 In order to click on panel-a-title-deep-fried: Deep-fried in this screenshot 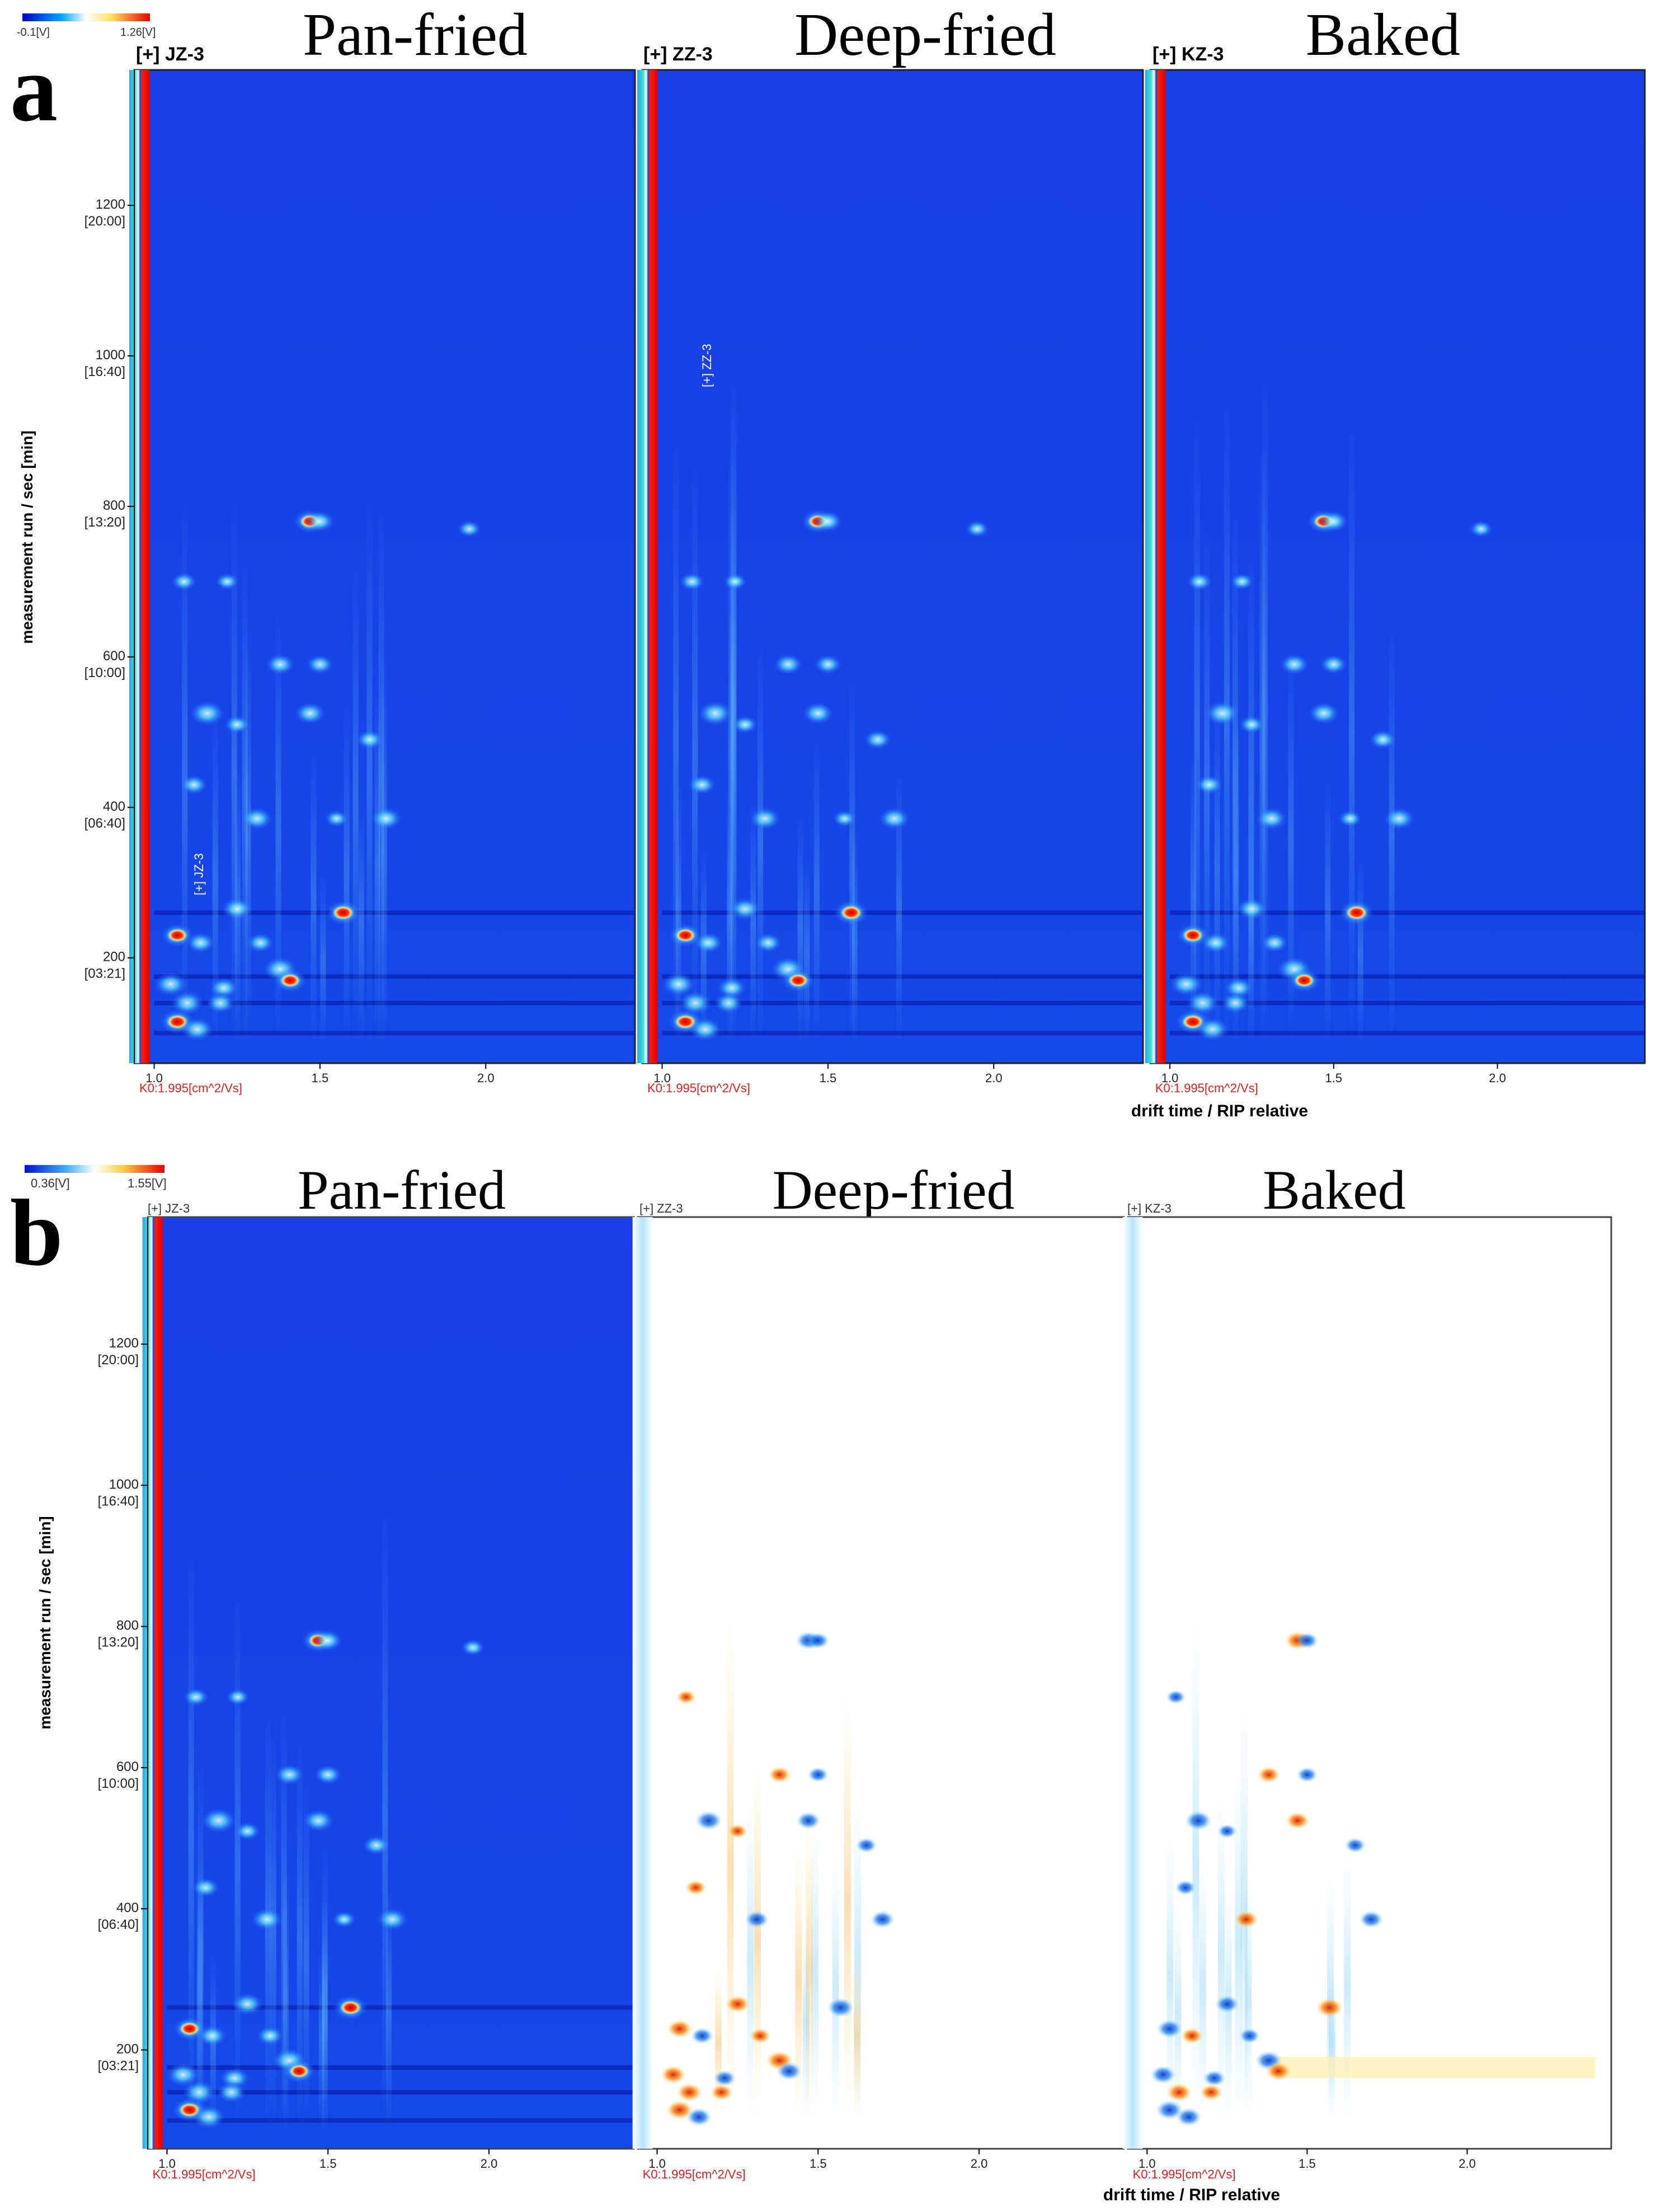, I will do `click(925, 35)`.